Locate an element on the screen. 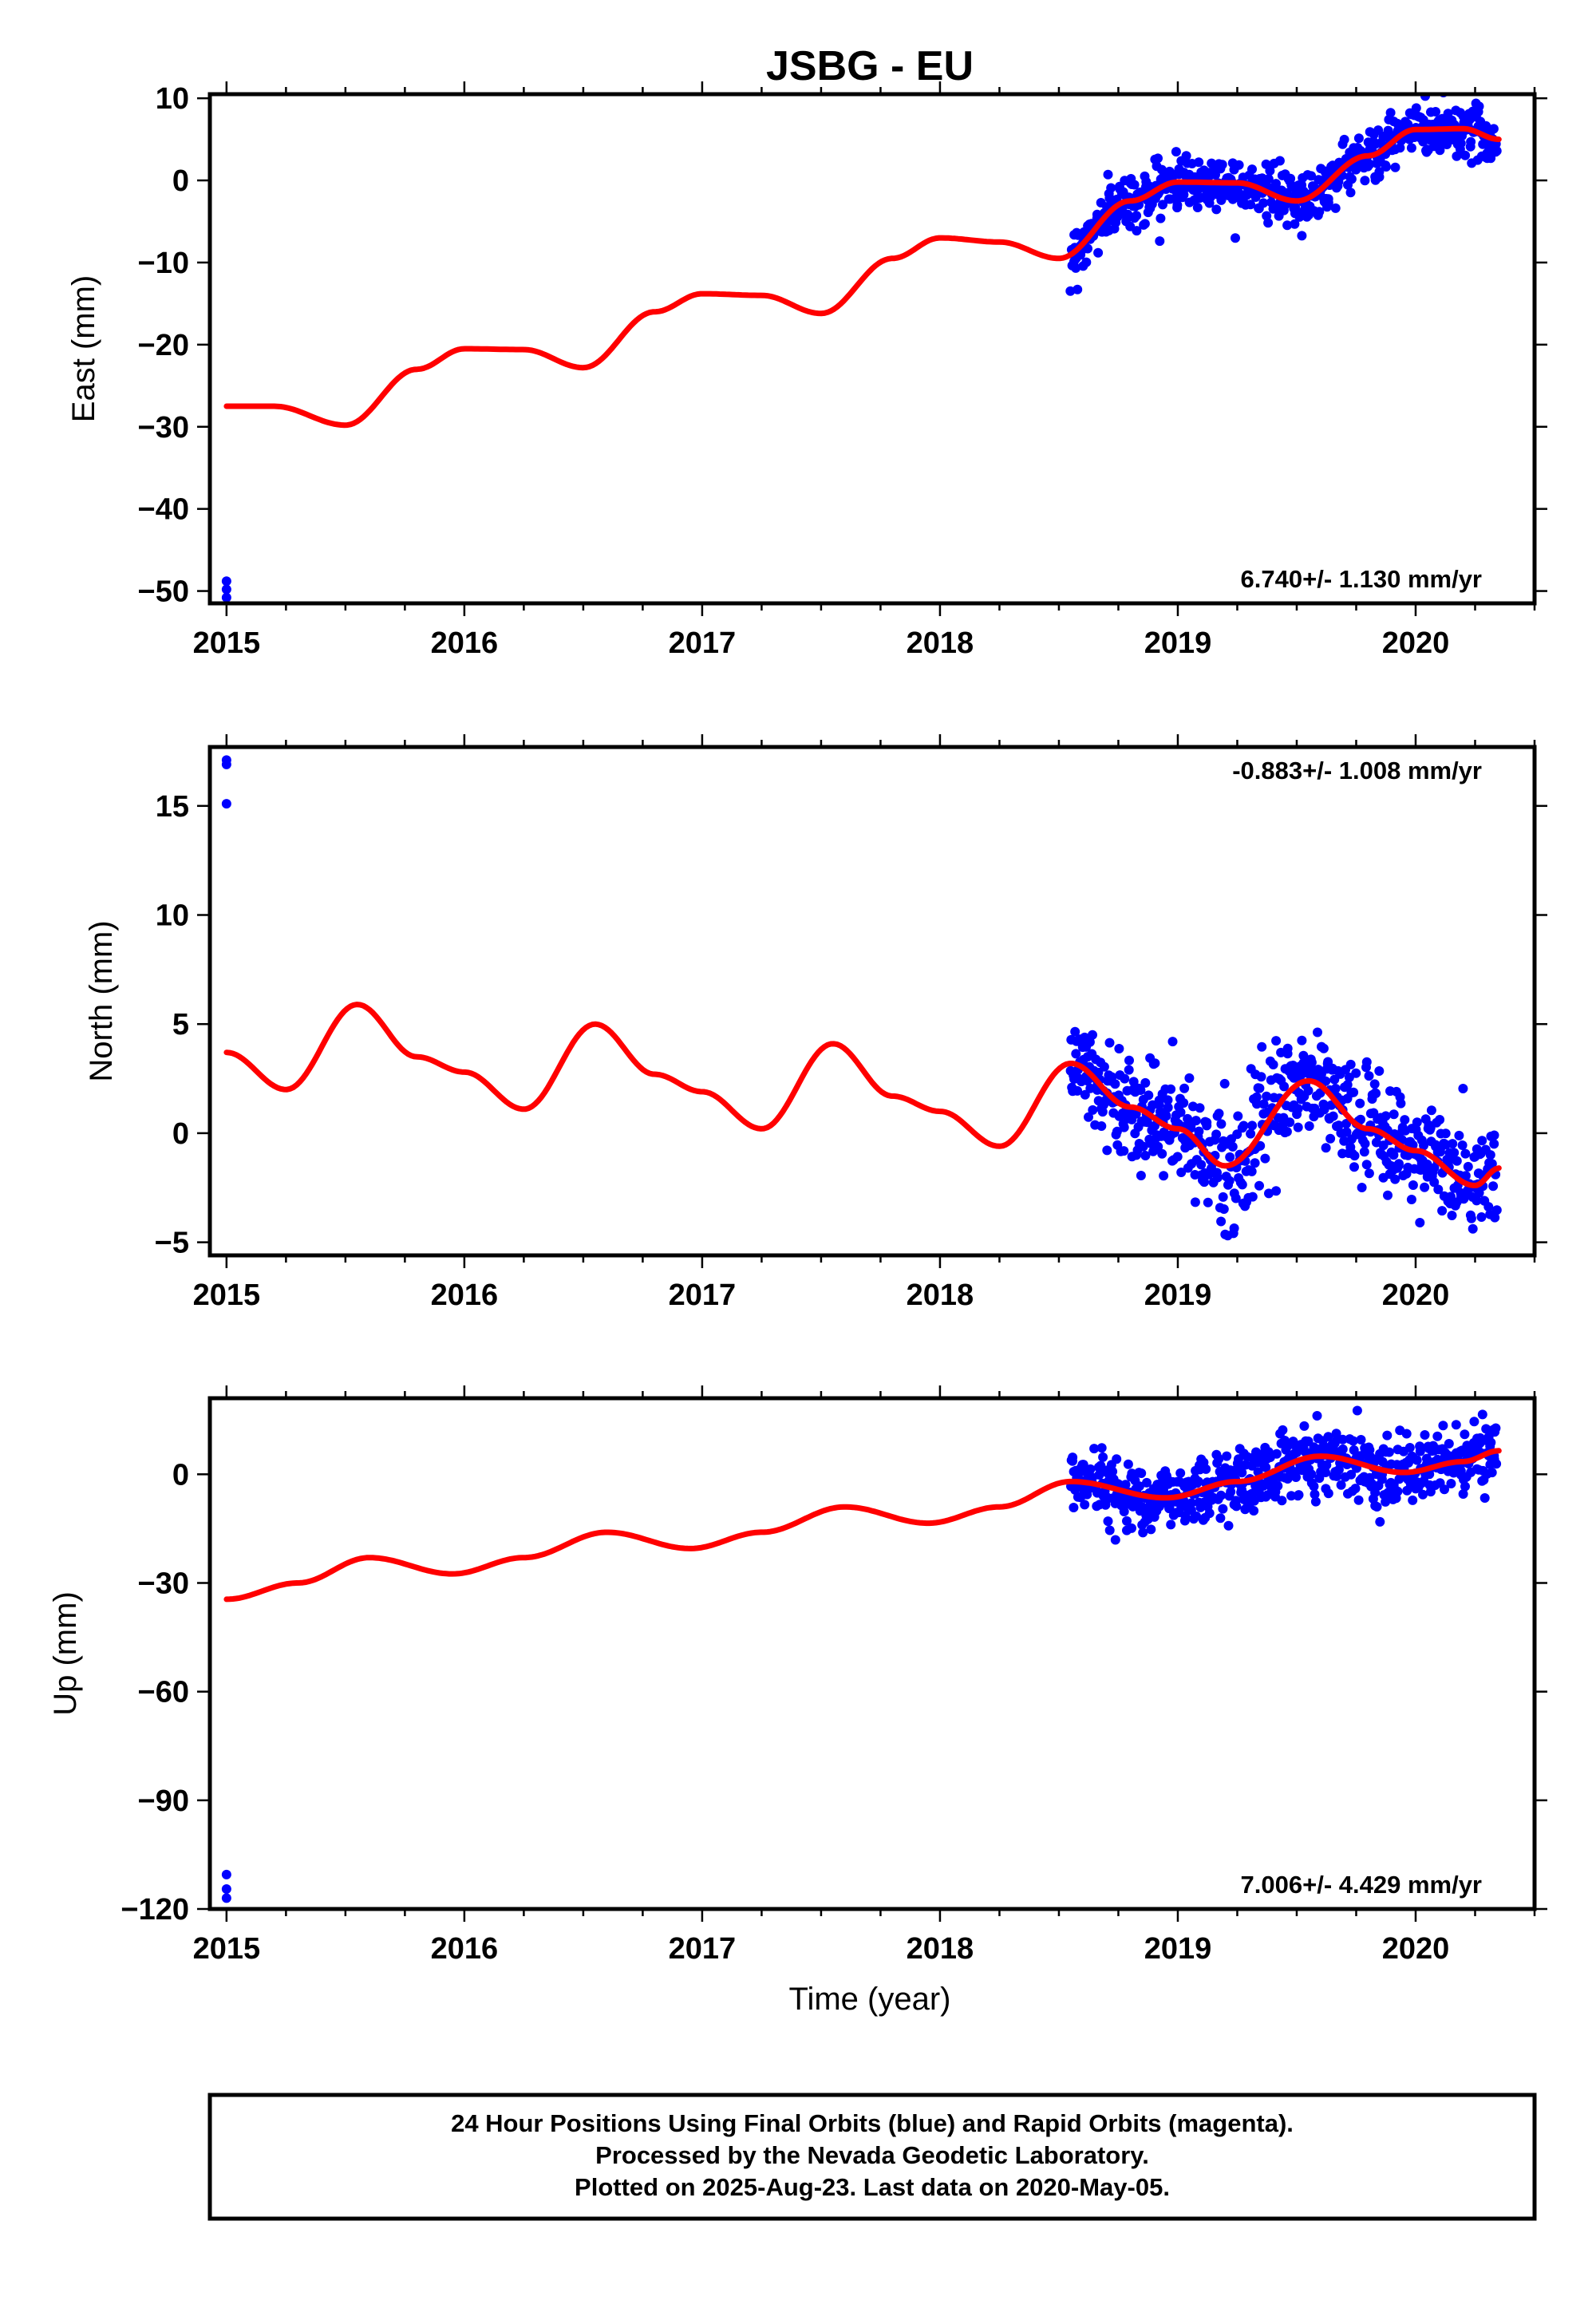 The image size is (1596, 2316). north-x-tick-label: 2017 is located at coordinates (703, 1295).